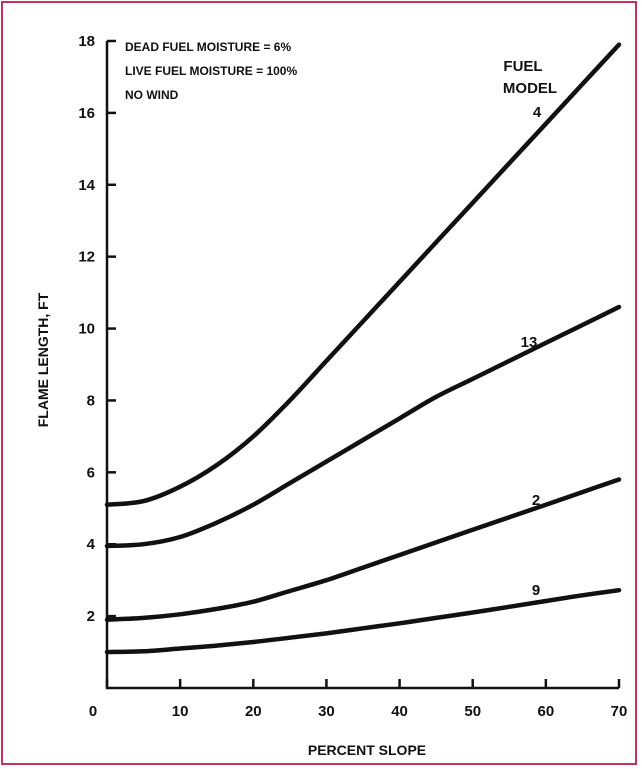 The width and height of the screenshot is (642, 769). Describe the element at coordinates (536, 500) in the screenshot. I see `series-label-2: 2` at that location.